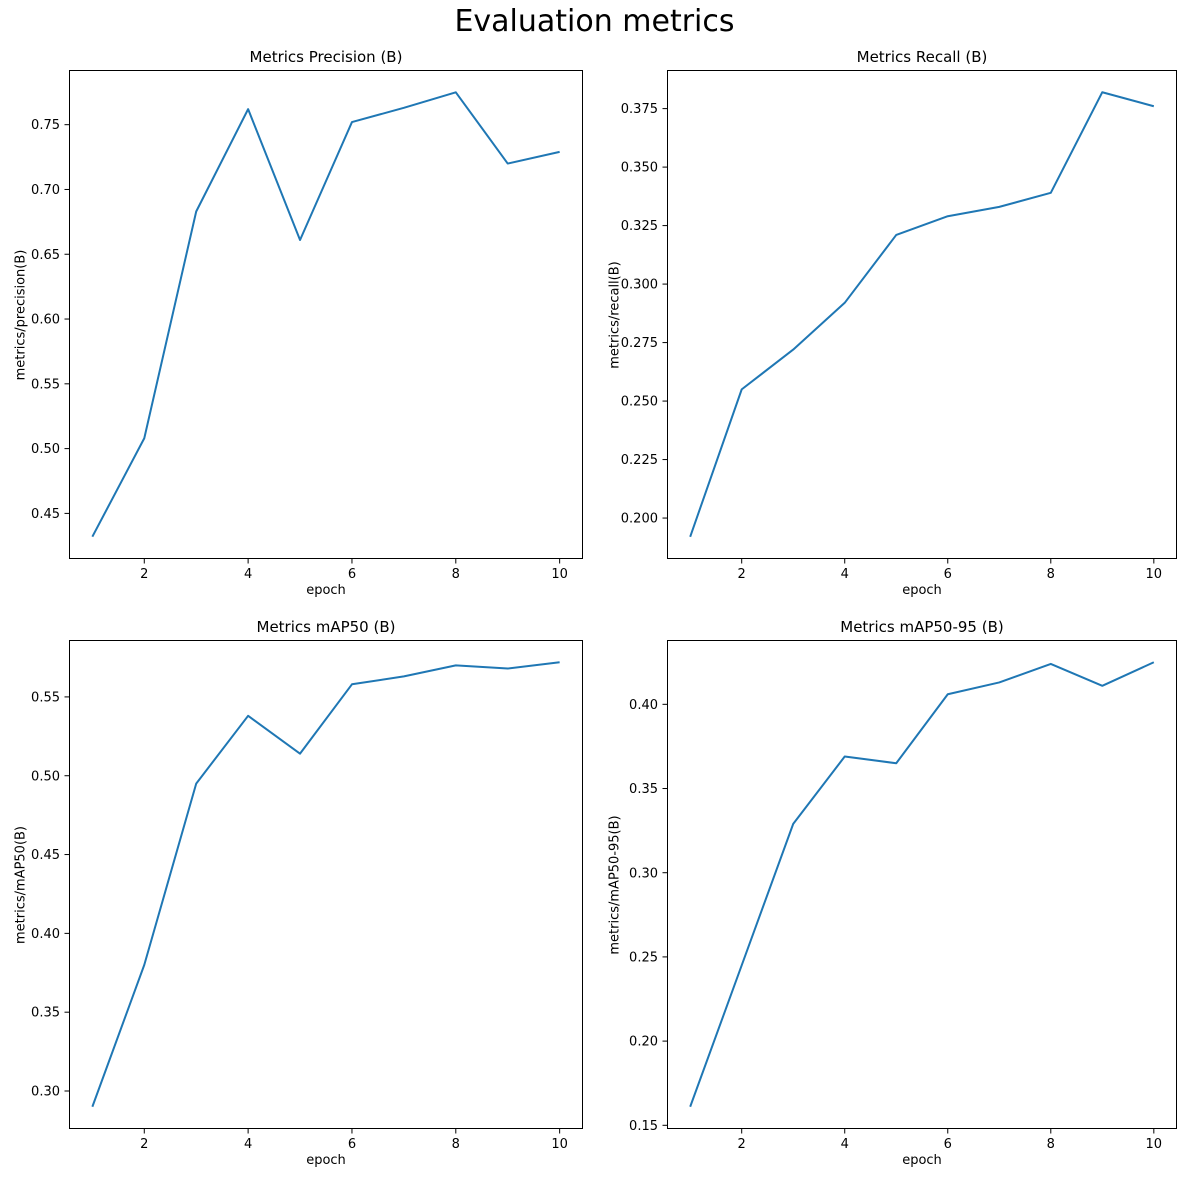  What do you see at coordinates (21, 314) in the screenshot?
I see `precision-y-axis-label: metrics/precision(B)` at bounding box center [21, 314].